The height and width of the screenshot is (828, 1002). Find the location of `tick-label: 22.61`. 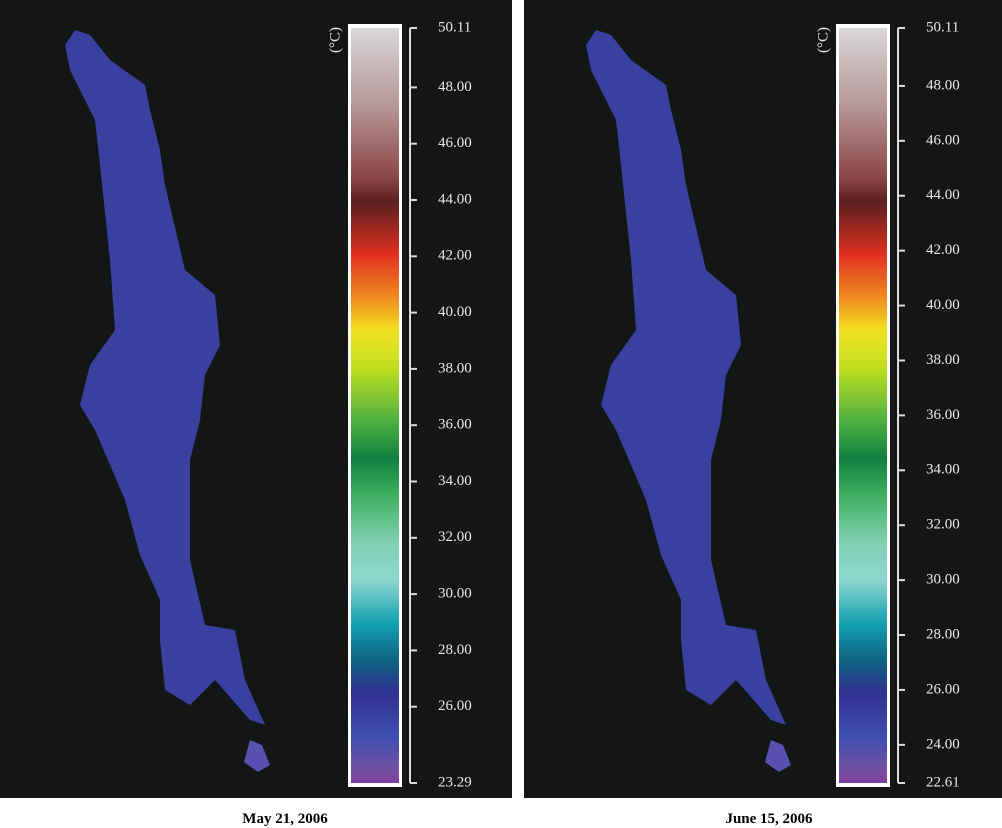

tick-label: 22.61 is located at coordinates (943, 782).